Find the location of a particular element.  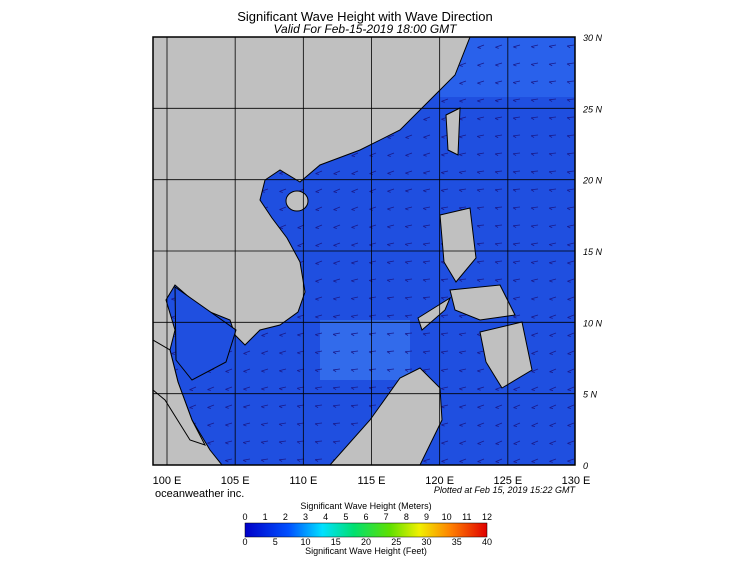

lat-label: 10 N is located at coordinates (593, 323).